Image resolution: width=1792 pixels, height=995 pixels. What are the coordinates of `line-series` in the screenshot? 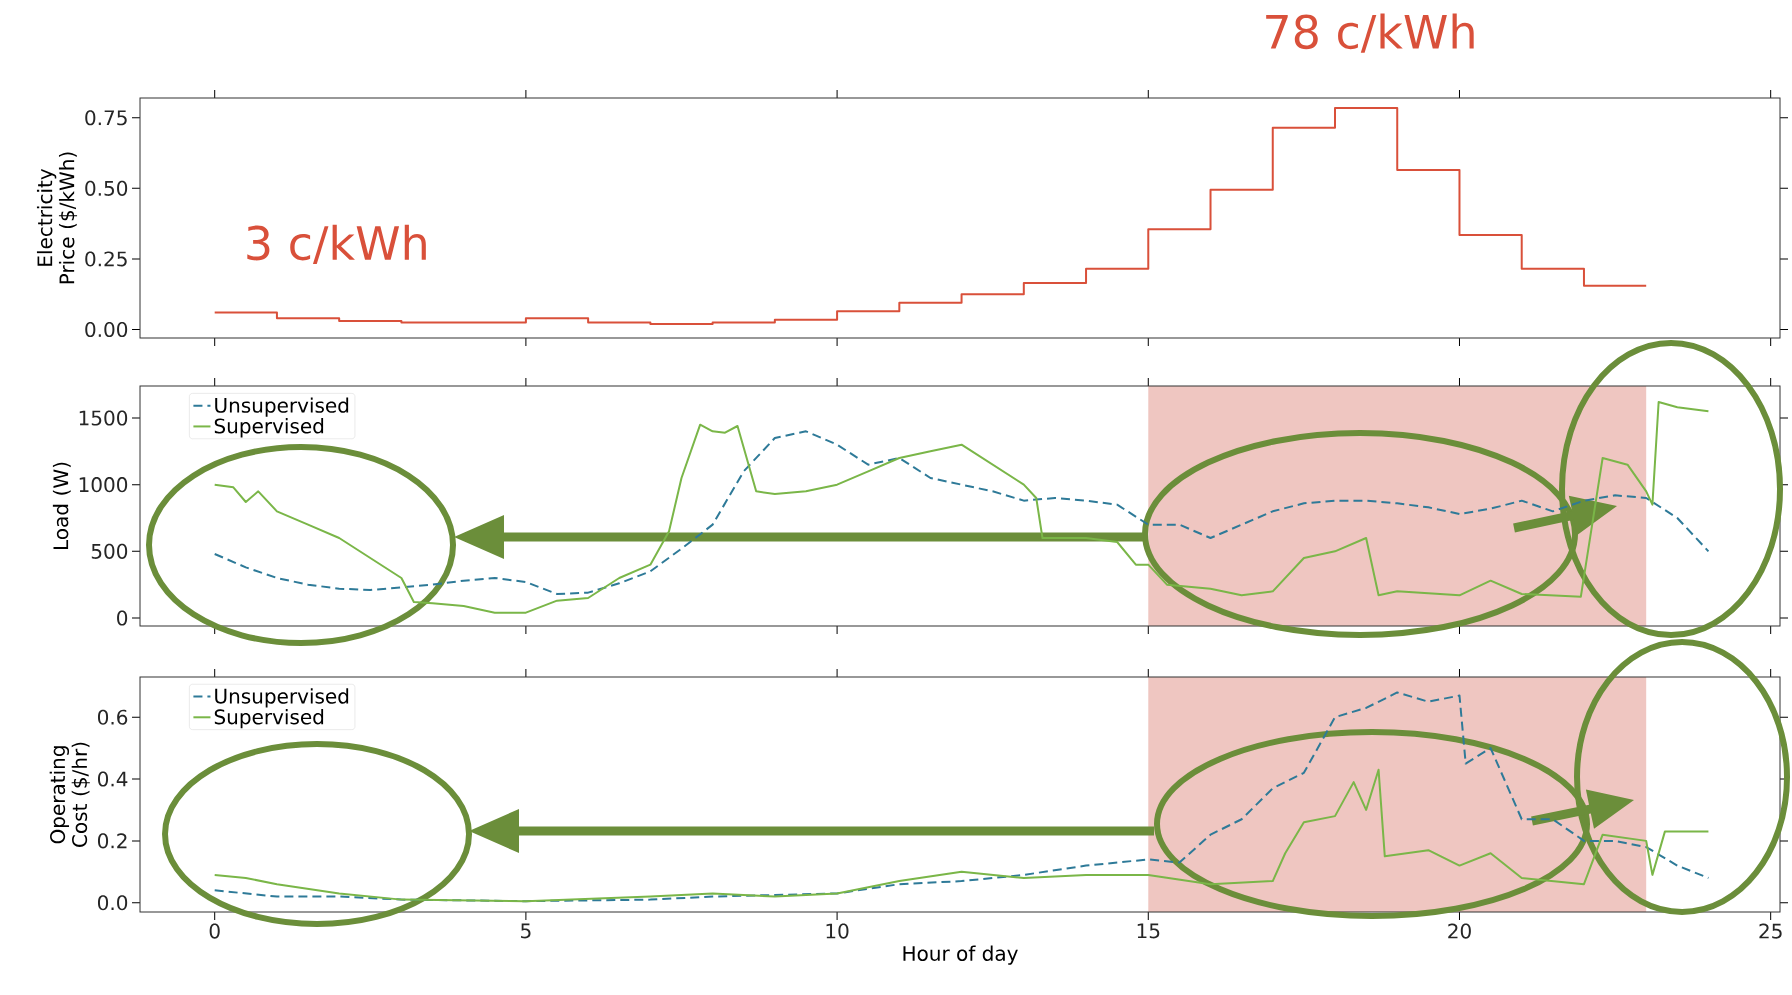 It's located at (961, 835).